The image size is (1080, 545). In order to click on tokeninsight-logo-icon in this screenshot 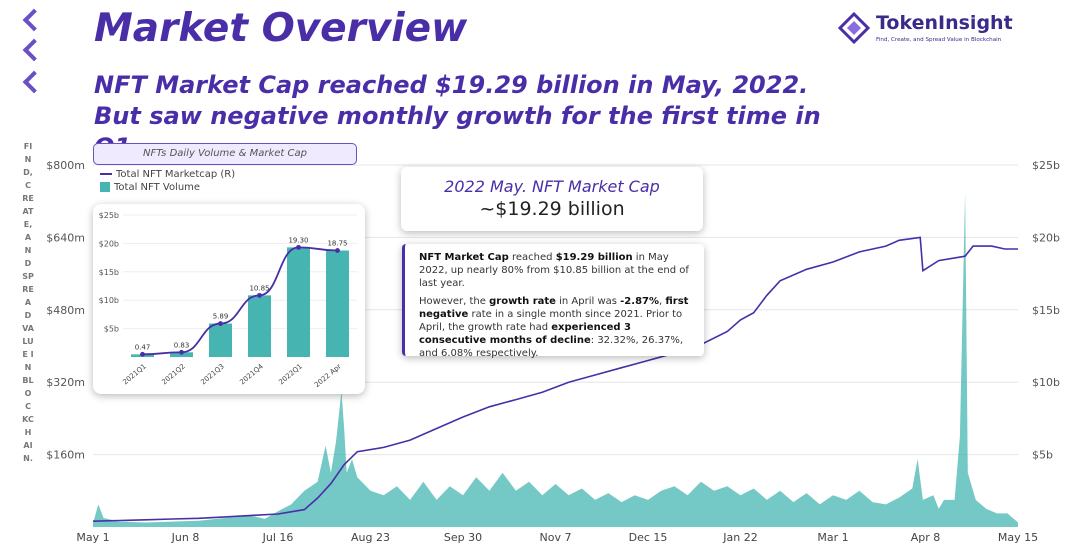, I will do `click(854, 28)`.